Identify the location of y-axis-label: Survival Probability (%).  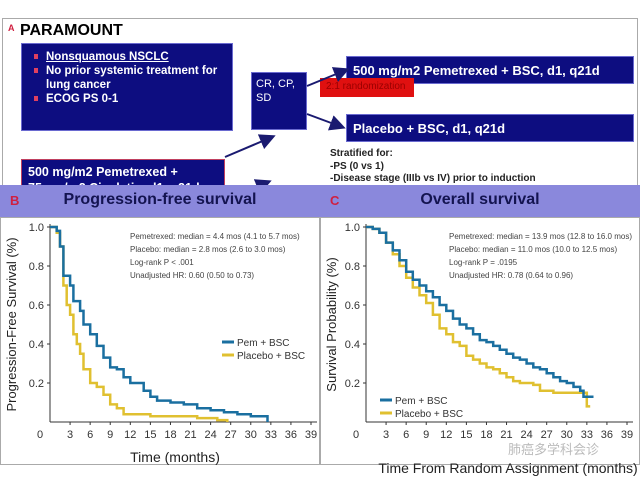
(331, 324).